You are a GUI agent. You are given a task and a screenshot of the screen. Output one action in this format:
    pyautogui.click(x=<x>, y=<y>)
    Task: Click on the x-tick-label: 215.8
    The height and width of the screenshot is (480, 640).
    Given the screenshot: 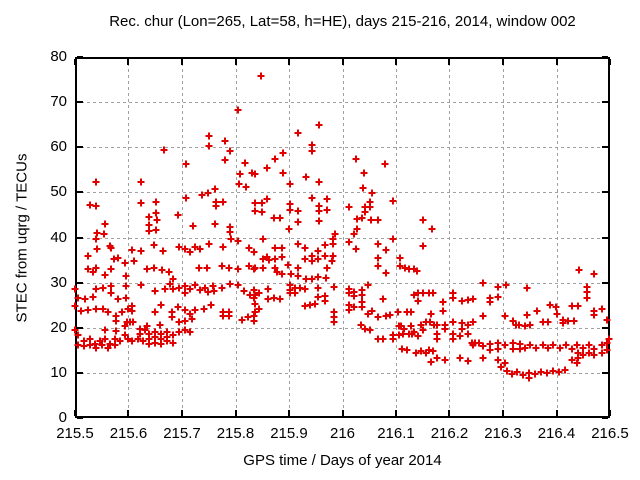 What is the action you would take?
    pyautogui.click(x=235, y=433)
    